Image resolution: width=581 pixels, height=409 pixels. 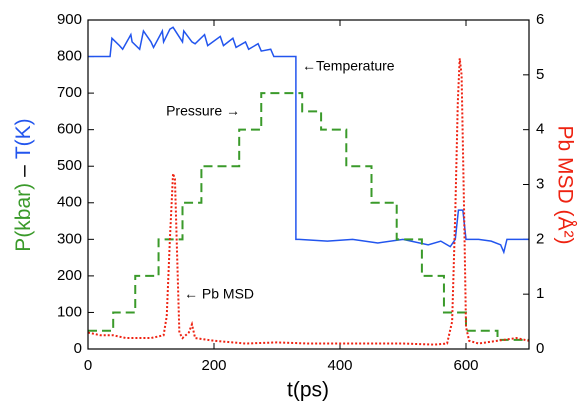 What do you see at coordinates (69, 92) in the screenshot?
I see `y-tick-label: 700` at bounding box center [69, 92].